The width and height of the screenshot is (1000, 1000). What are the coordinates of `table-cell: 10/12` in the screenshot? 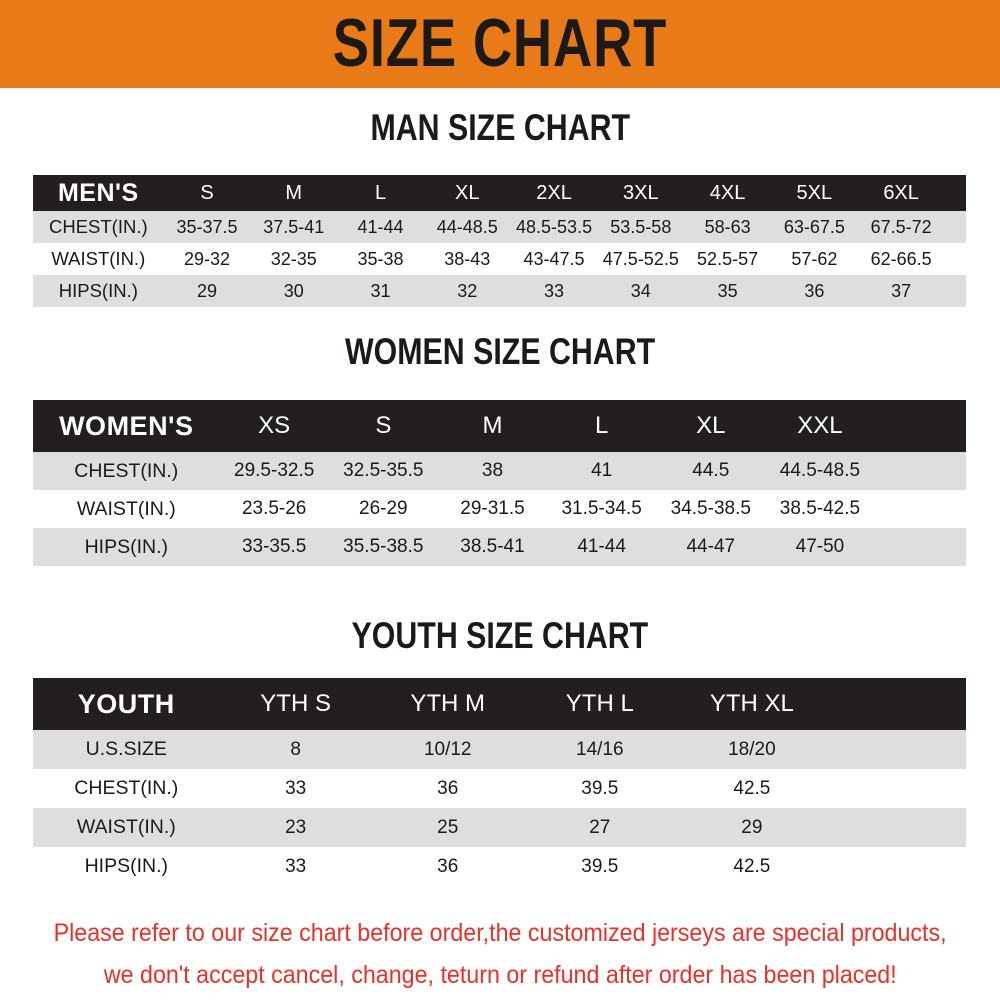 It's located at (447, 749).